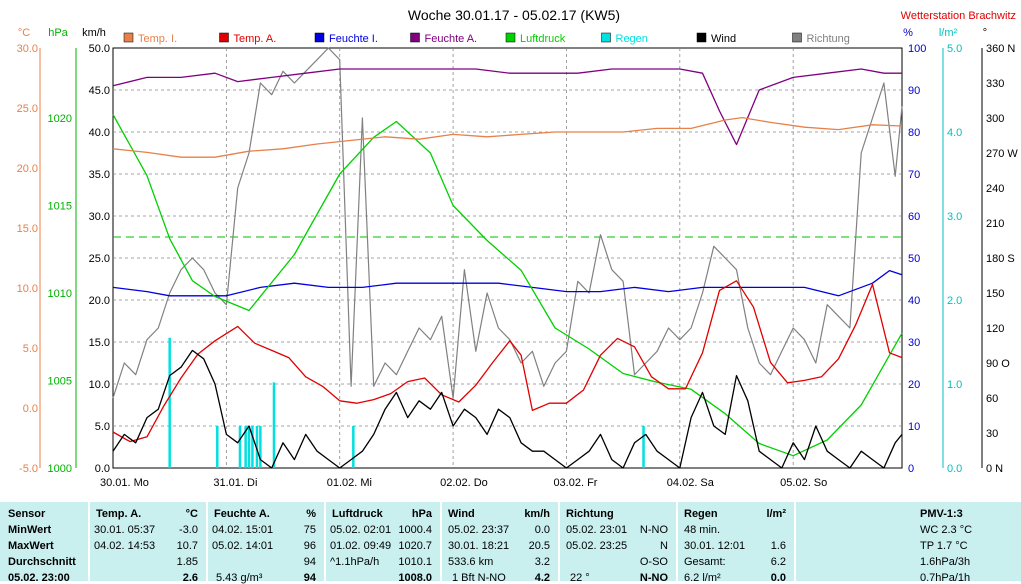 This screenshot has height=584, width=1021. I want to click on tick-temp: 0.0, so click(30, 409).